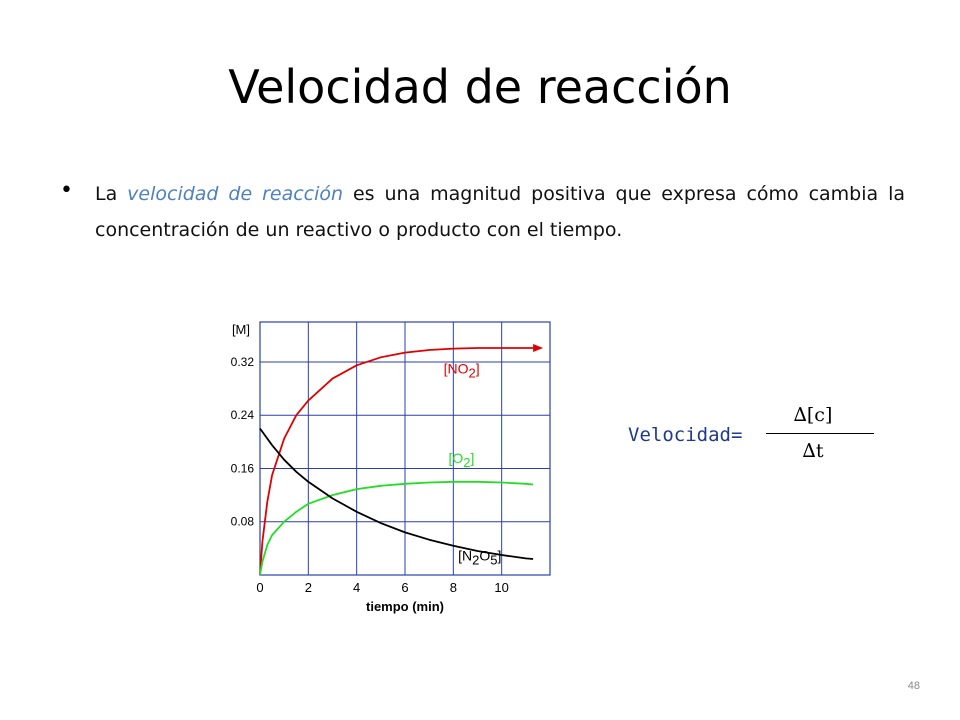  What do you see at coordinates (308, 587) in the screenshot?
I see `x-tick-label: 2` at bounding box center [308, 587].